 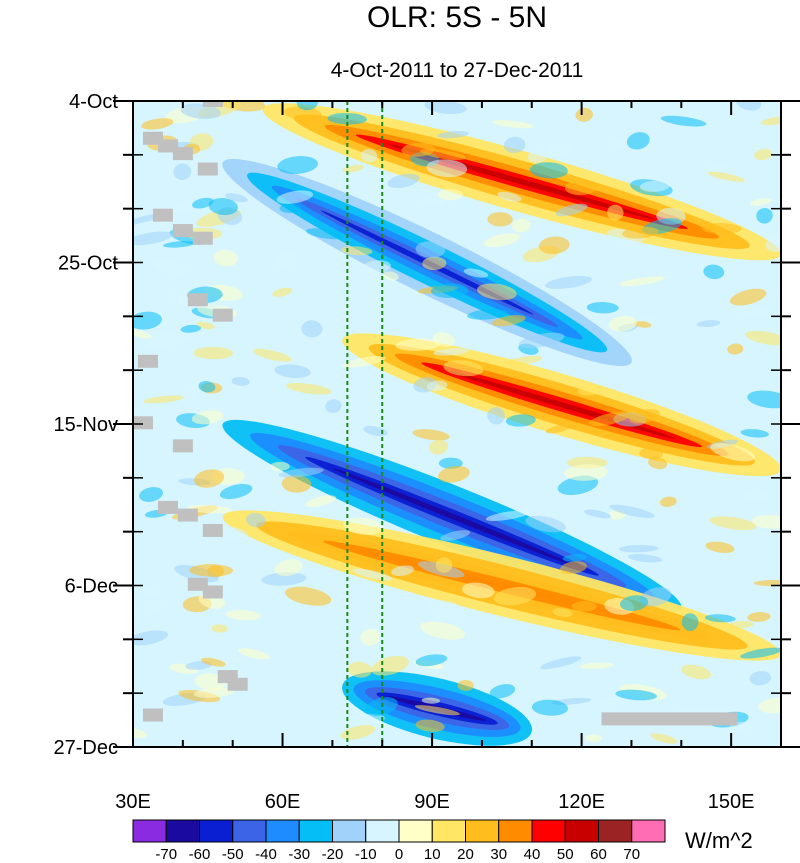 What do you see at coordinates (457, 17) in the screenshot?
I see `chart-title: OLR: 5S - 5N` at bounding box center [457, 17].